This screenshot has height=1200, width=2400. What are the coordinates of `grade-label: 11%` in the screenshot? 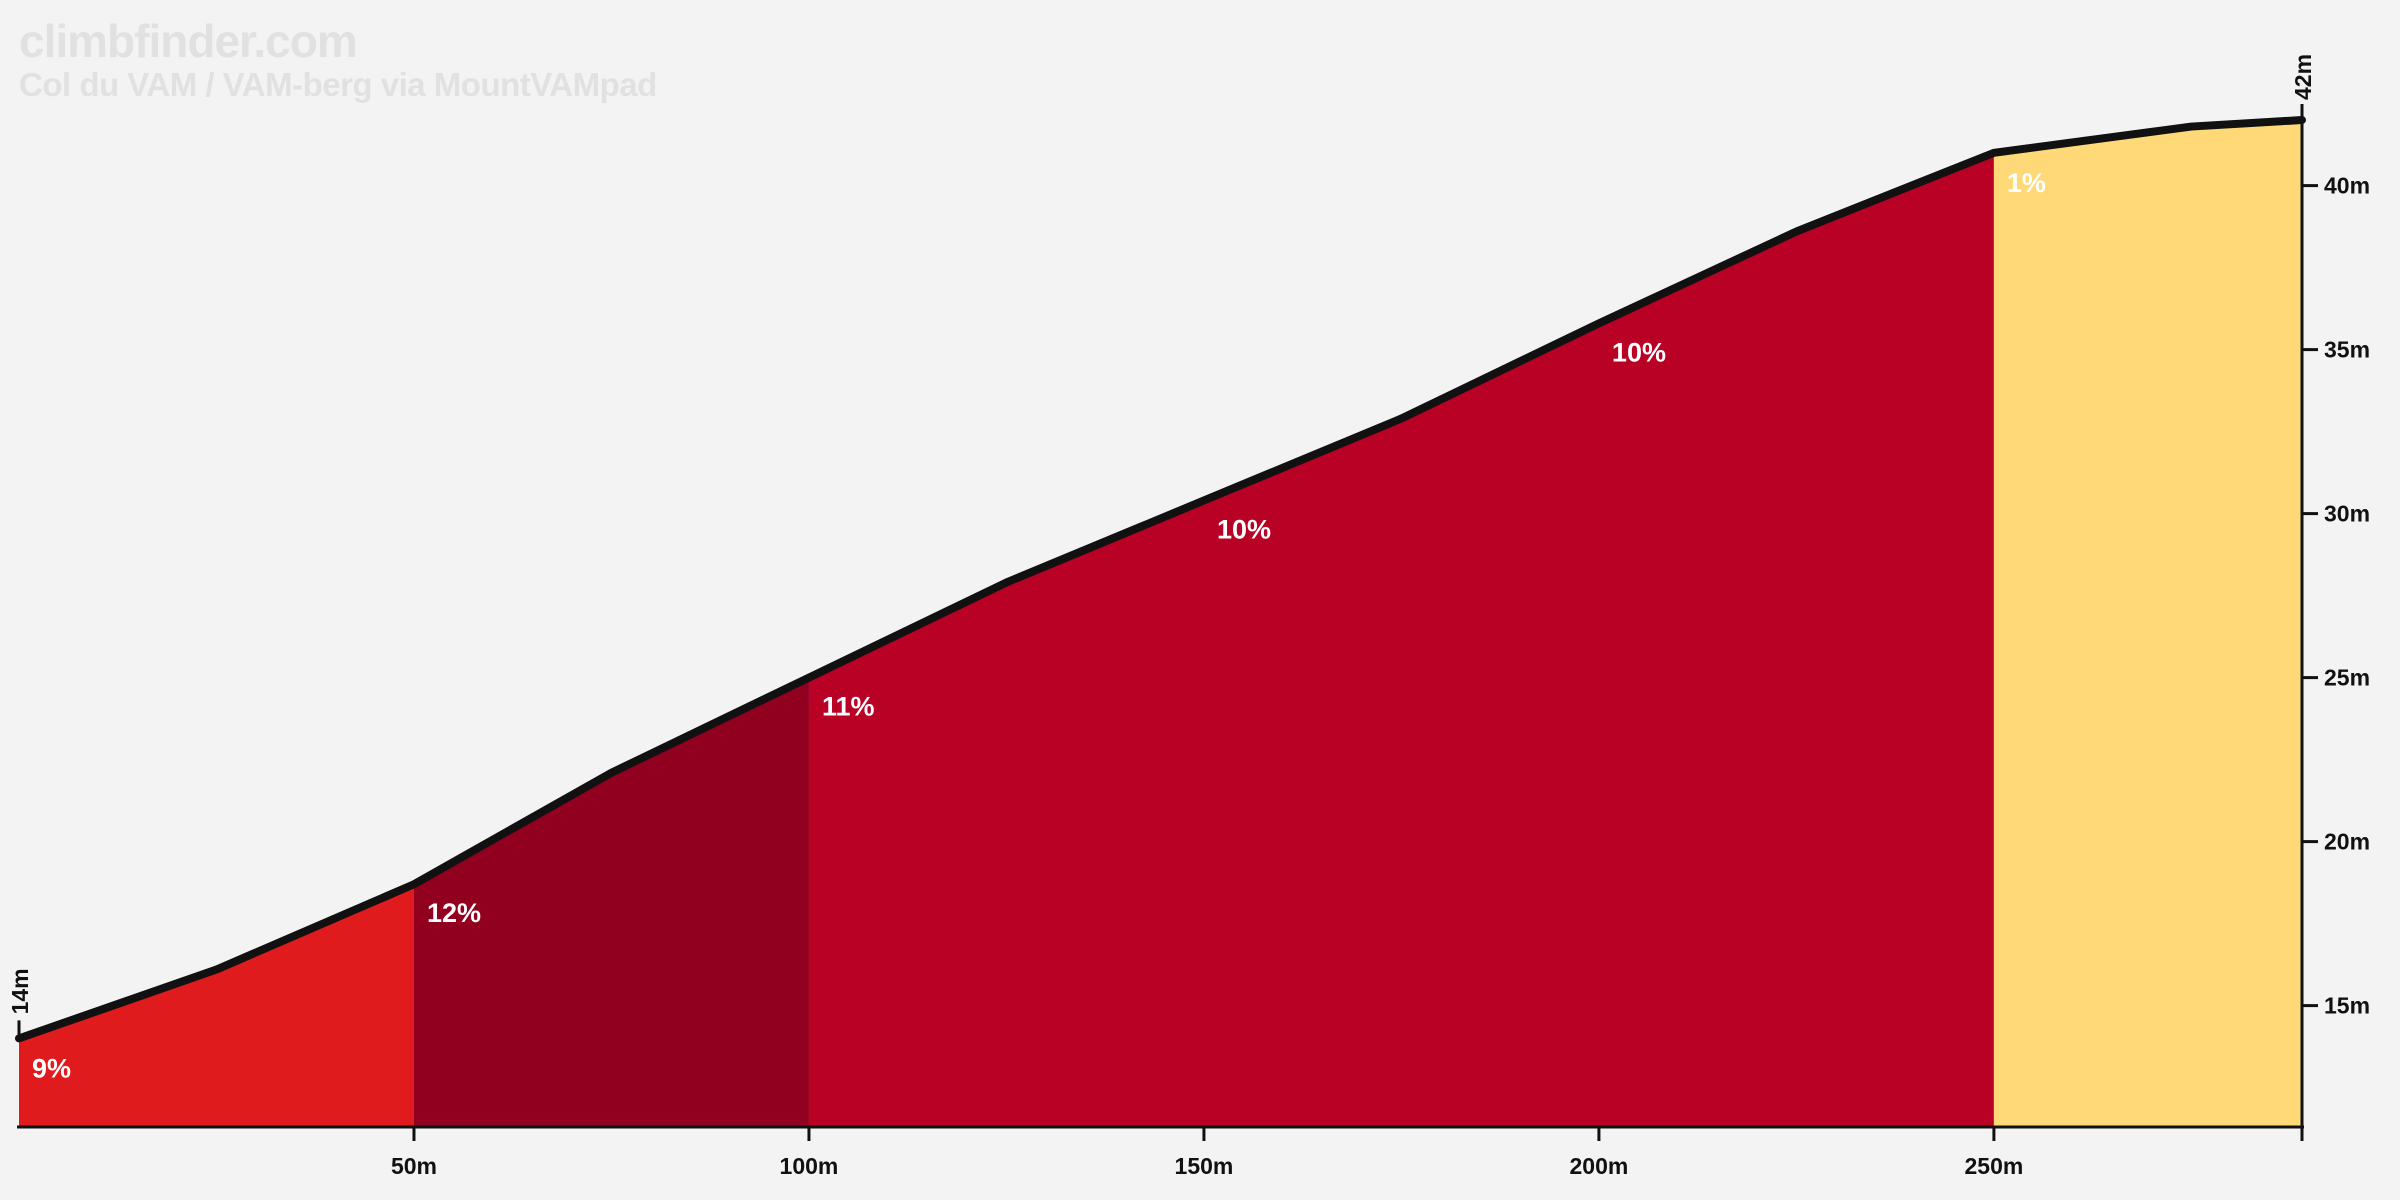 It's located at (848, 707).